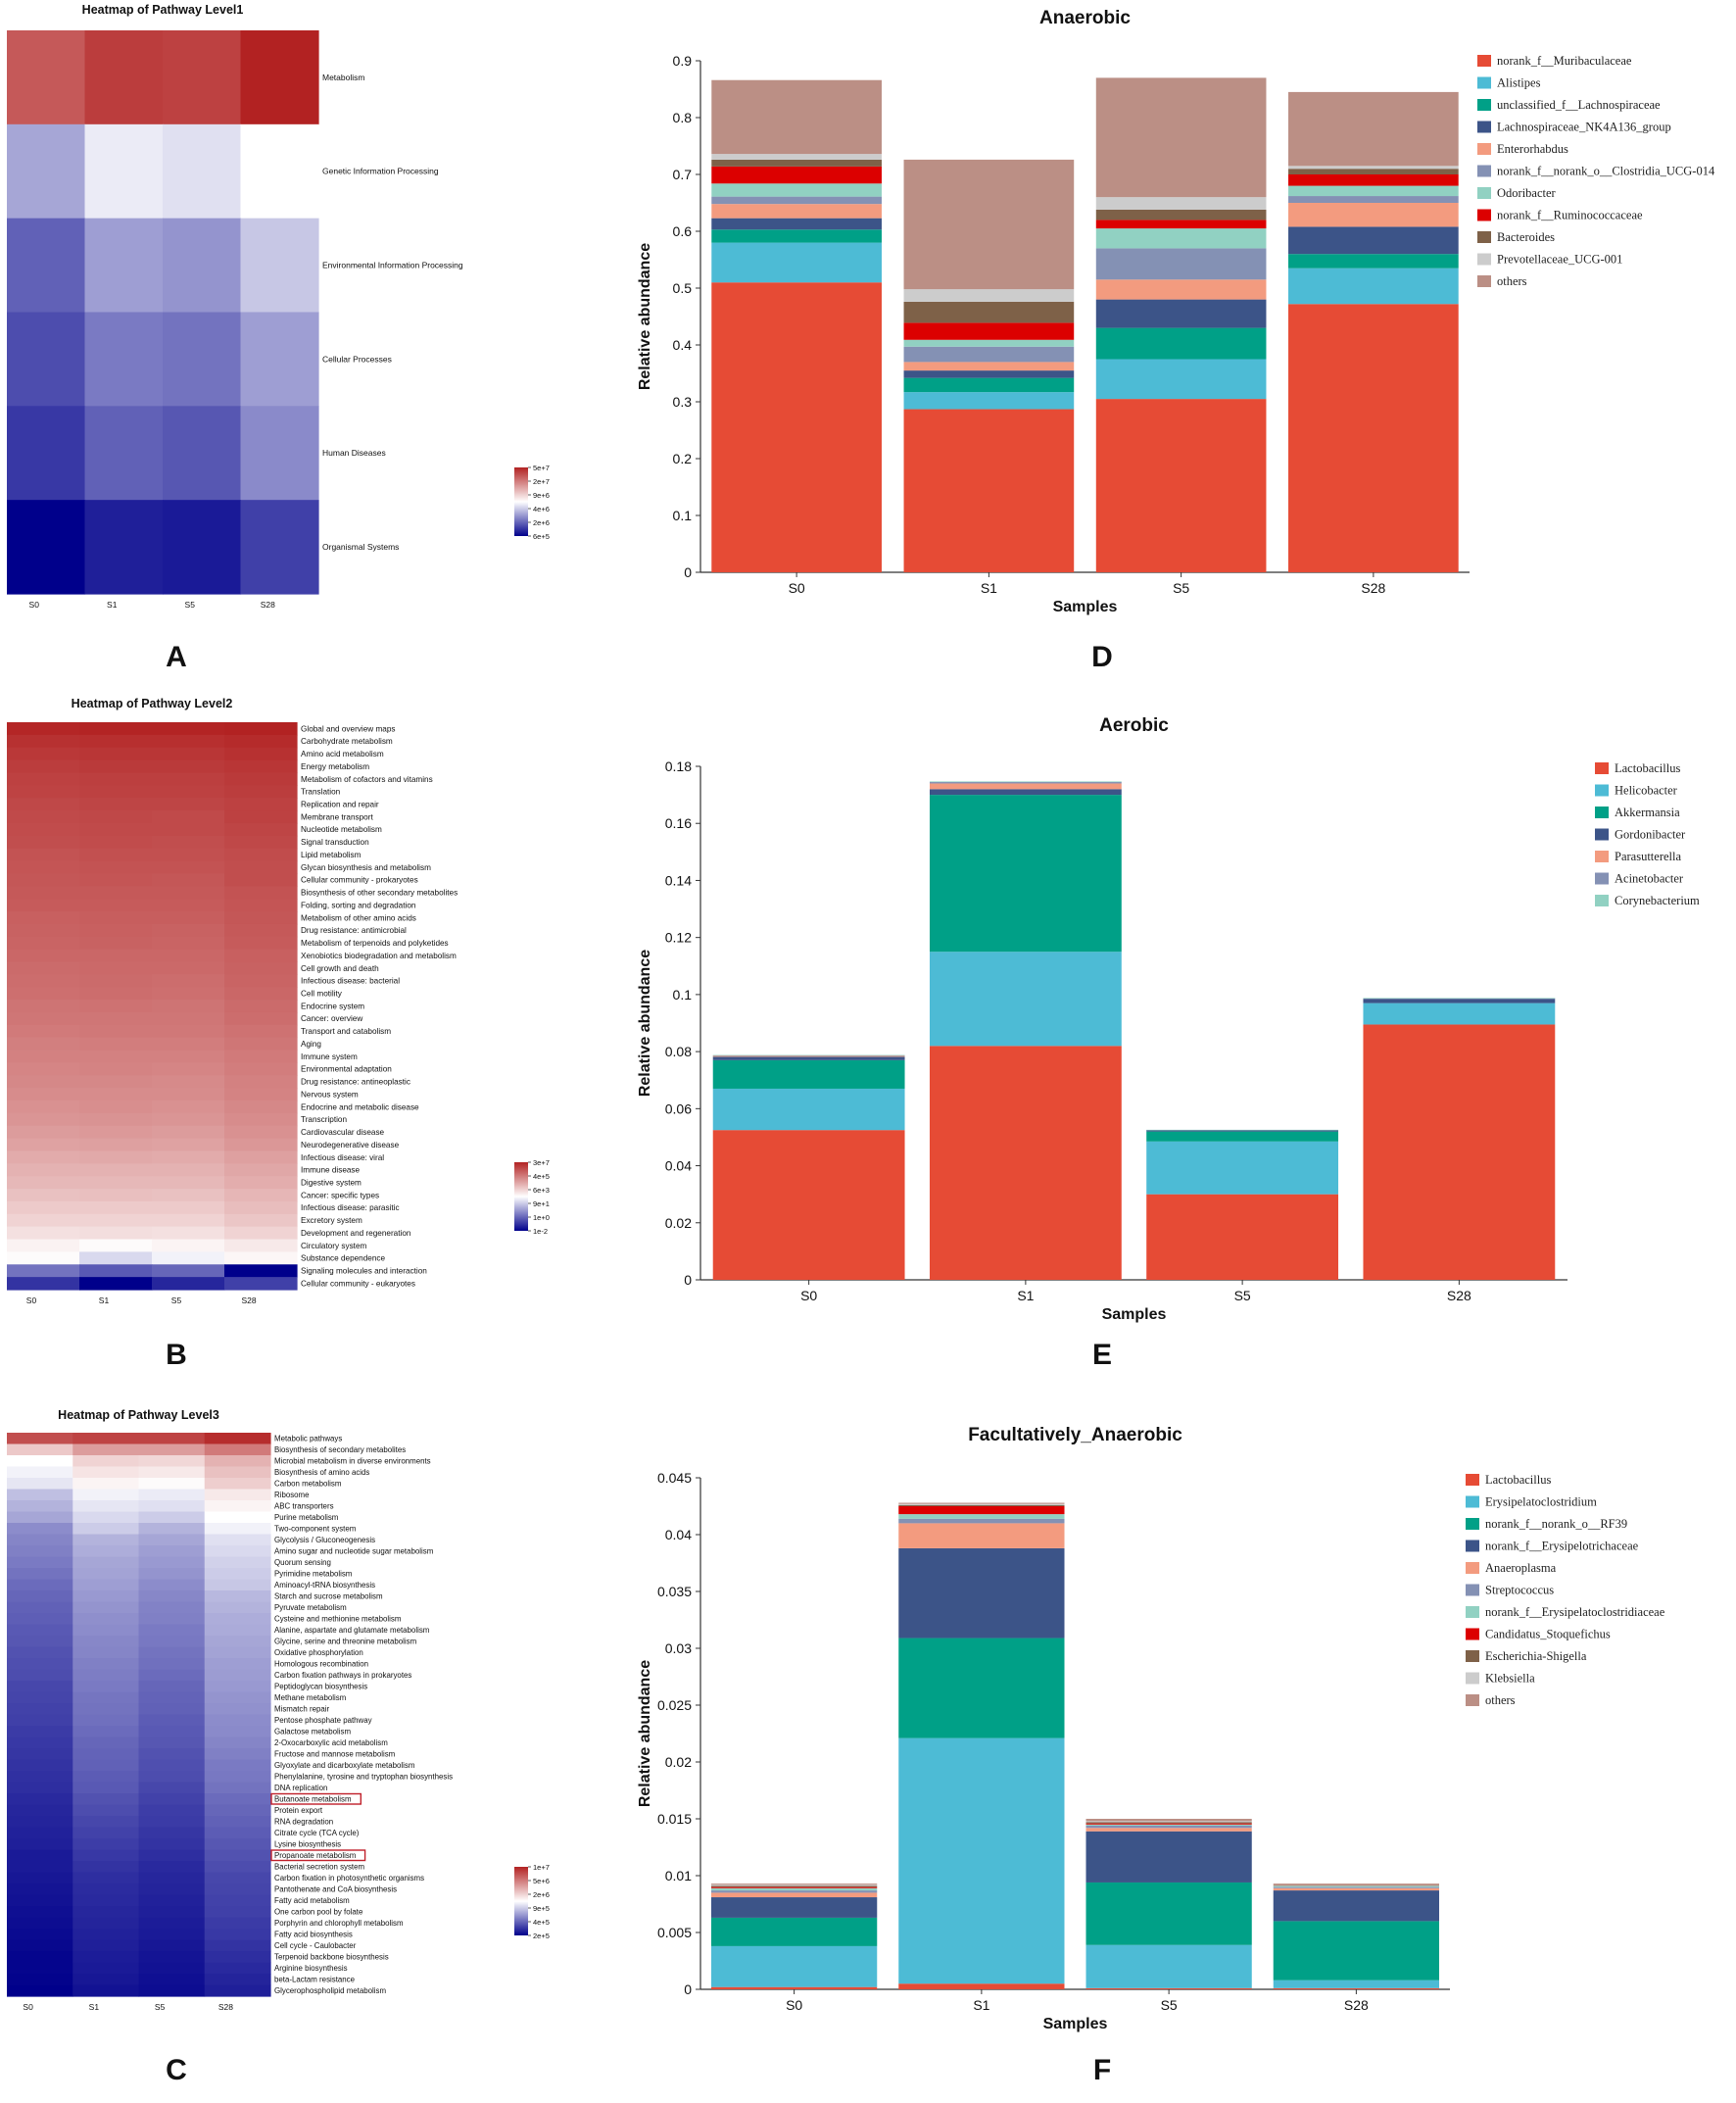 This screenshot has width=1736, height=2103. Describe the element at coordinates (331, 1743) in the screenshot. I see `heatmap-row-label: 2-Oxocarboxylic acid metabolism` at that location.